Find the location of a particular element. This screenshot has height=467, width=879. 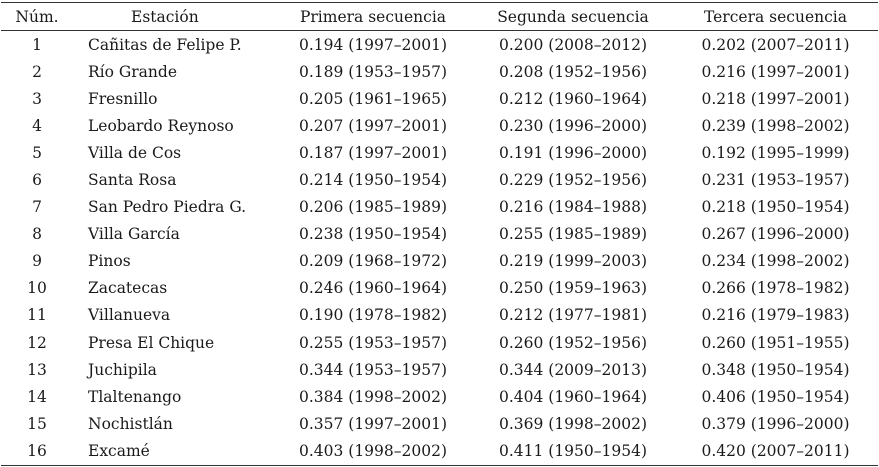

cell-primera: 0.207 (1997–2001) is located at coordinates (373, 125).